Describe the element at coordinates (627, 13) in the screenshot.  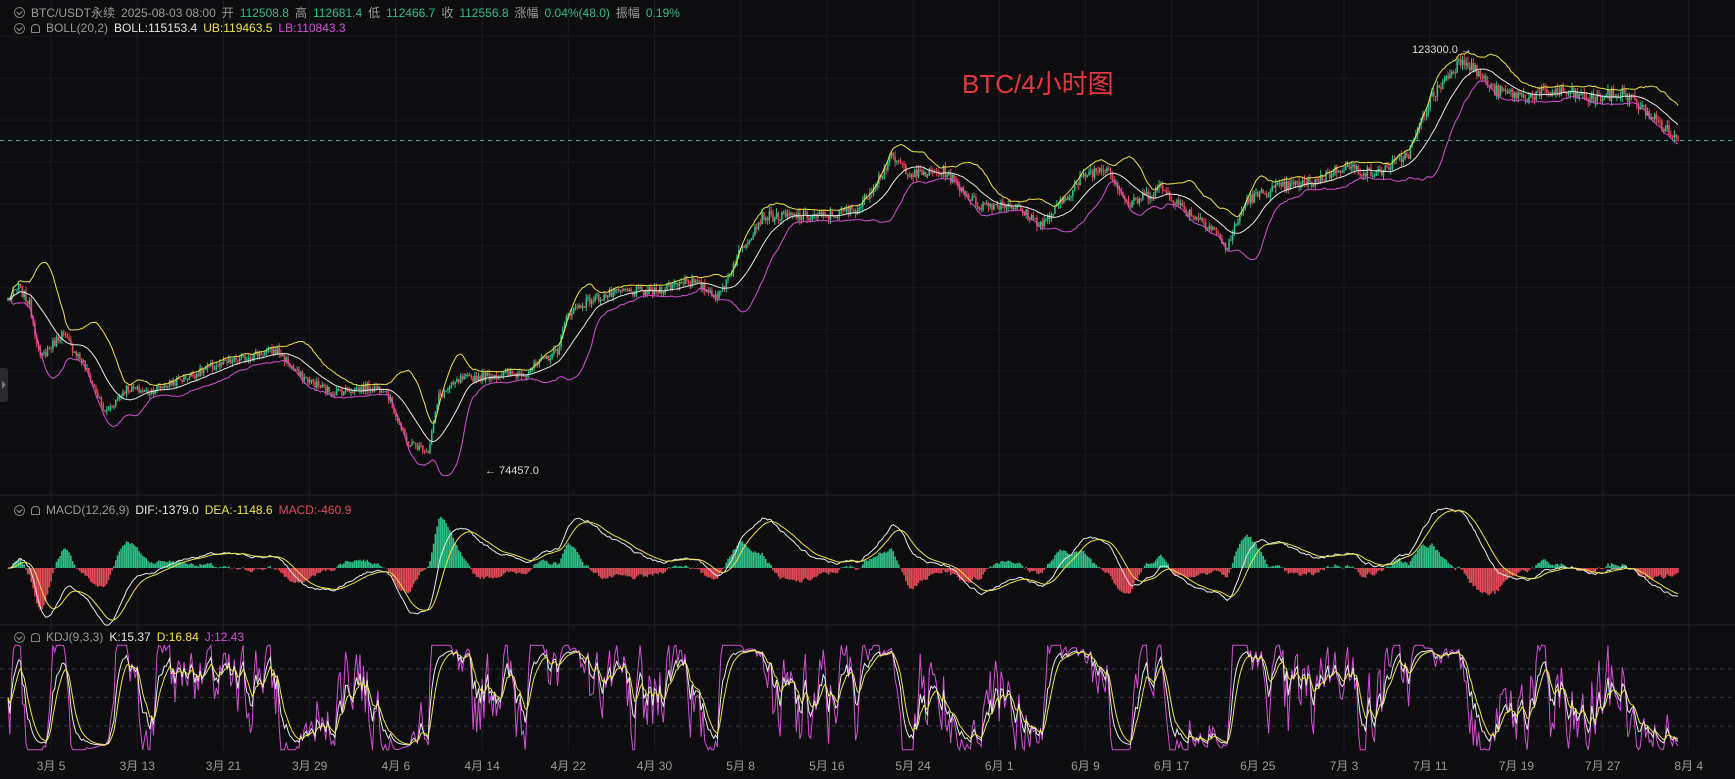
I see `amplitude-label: 振幅` at that location.